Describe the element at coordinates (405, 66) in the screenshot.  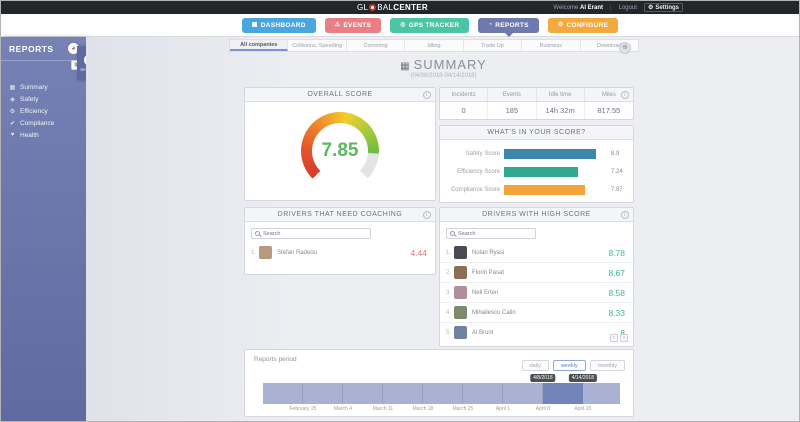
I see `chart-icon: ▦` at that location.